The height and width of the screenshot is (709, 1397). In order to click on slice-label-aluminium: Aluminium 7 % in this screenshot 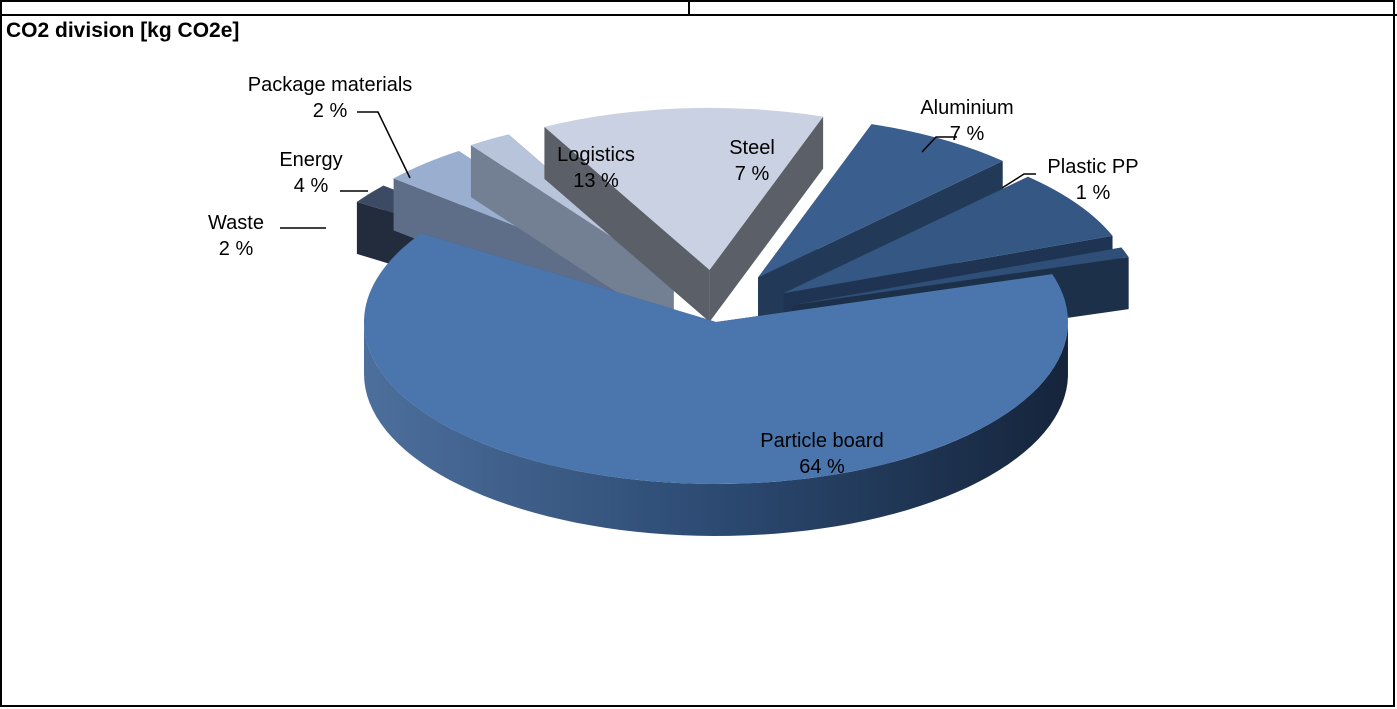, I will do `click(966, 121)`.